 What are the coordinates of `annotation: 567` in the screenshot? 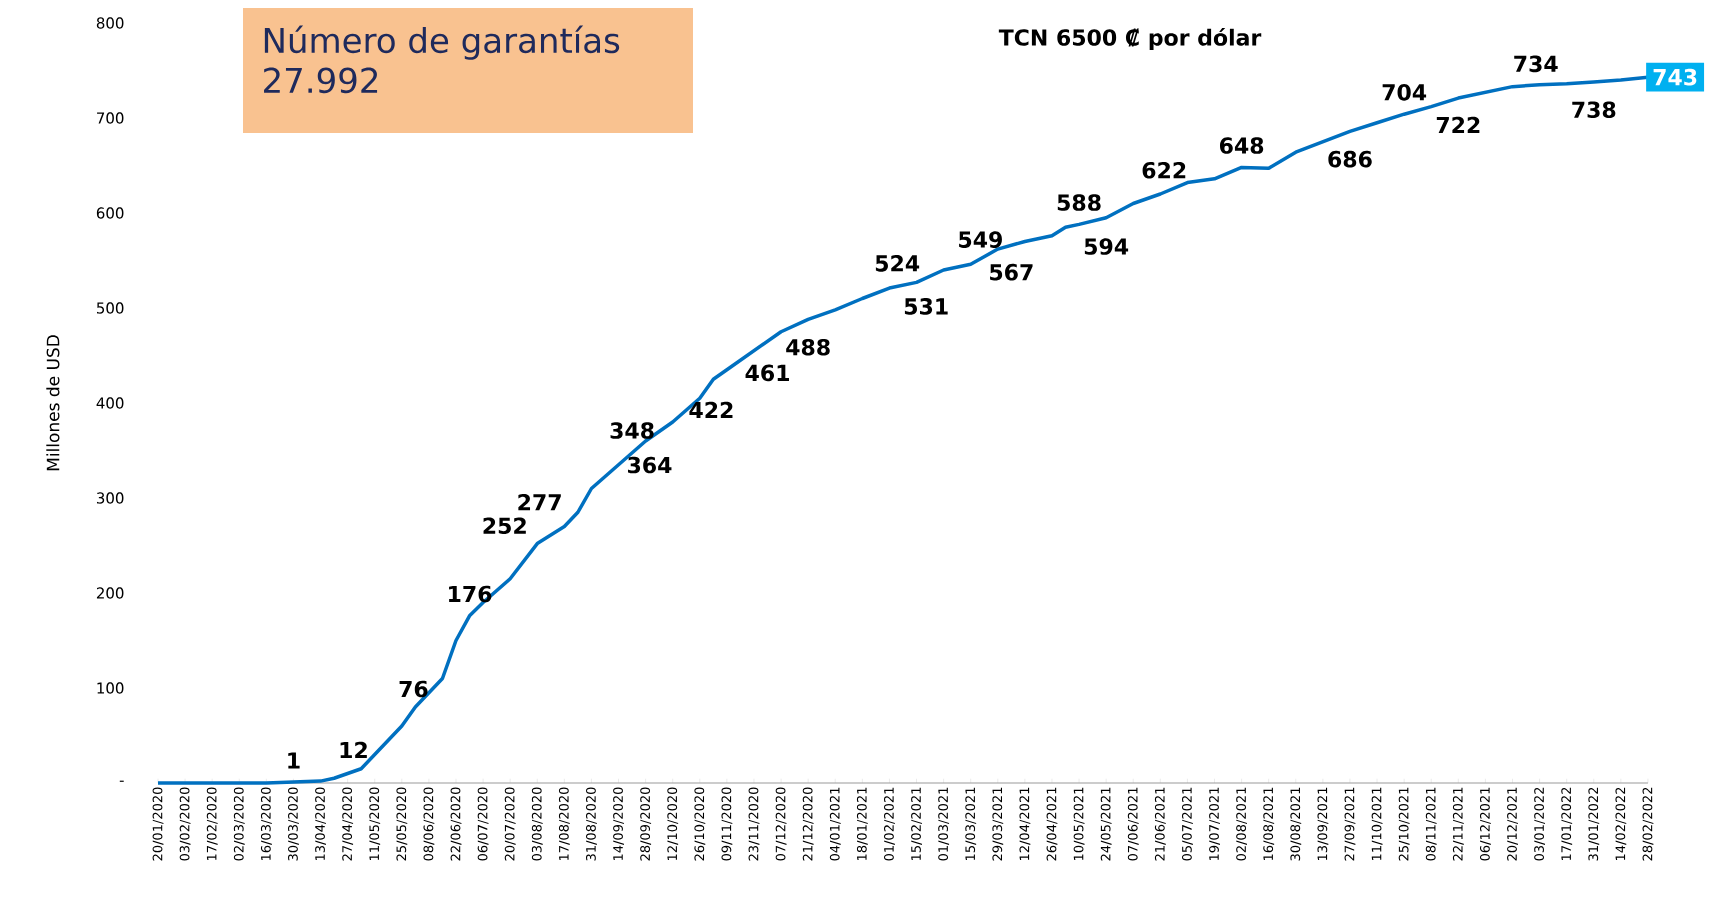 It's located at (1011, 272).